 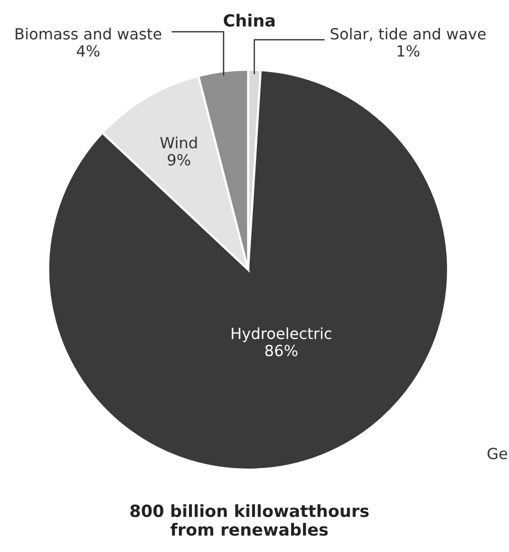 What do you see at coordinates (498, 454) in the screenshot?
I see `text: Ge` at bounding box center [498, 454].